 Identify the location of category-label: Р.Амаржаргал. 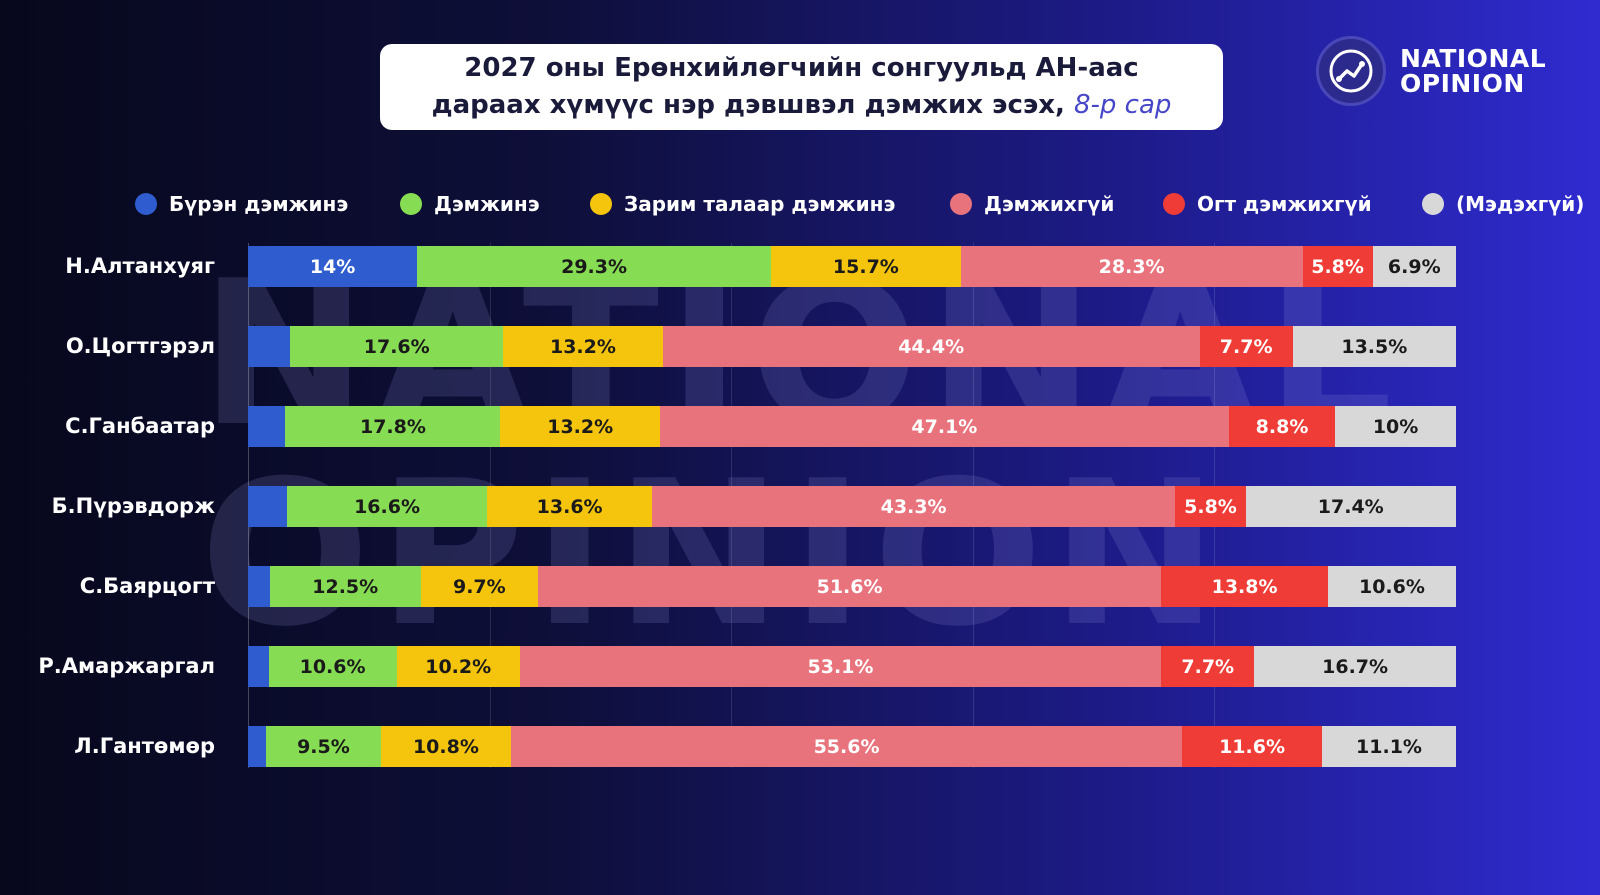
(126, 666).